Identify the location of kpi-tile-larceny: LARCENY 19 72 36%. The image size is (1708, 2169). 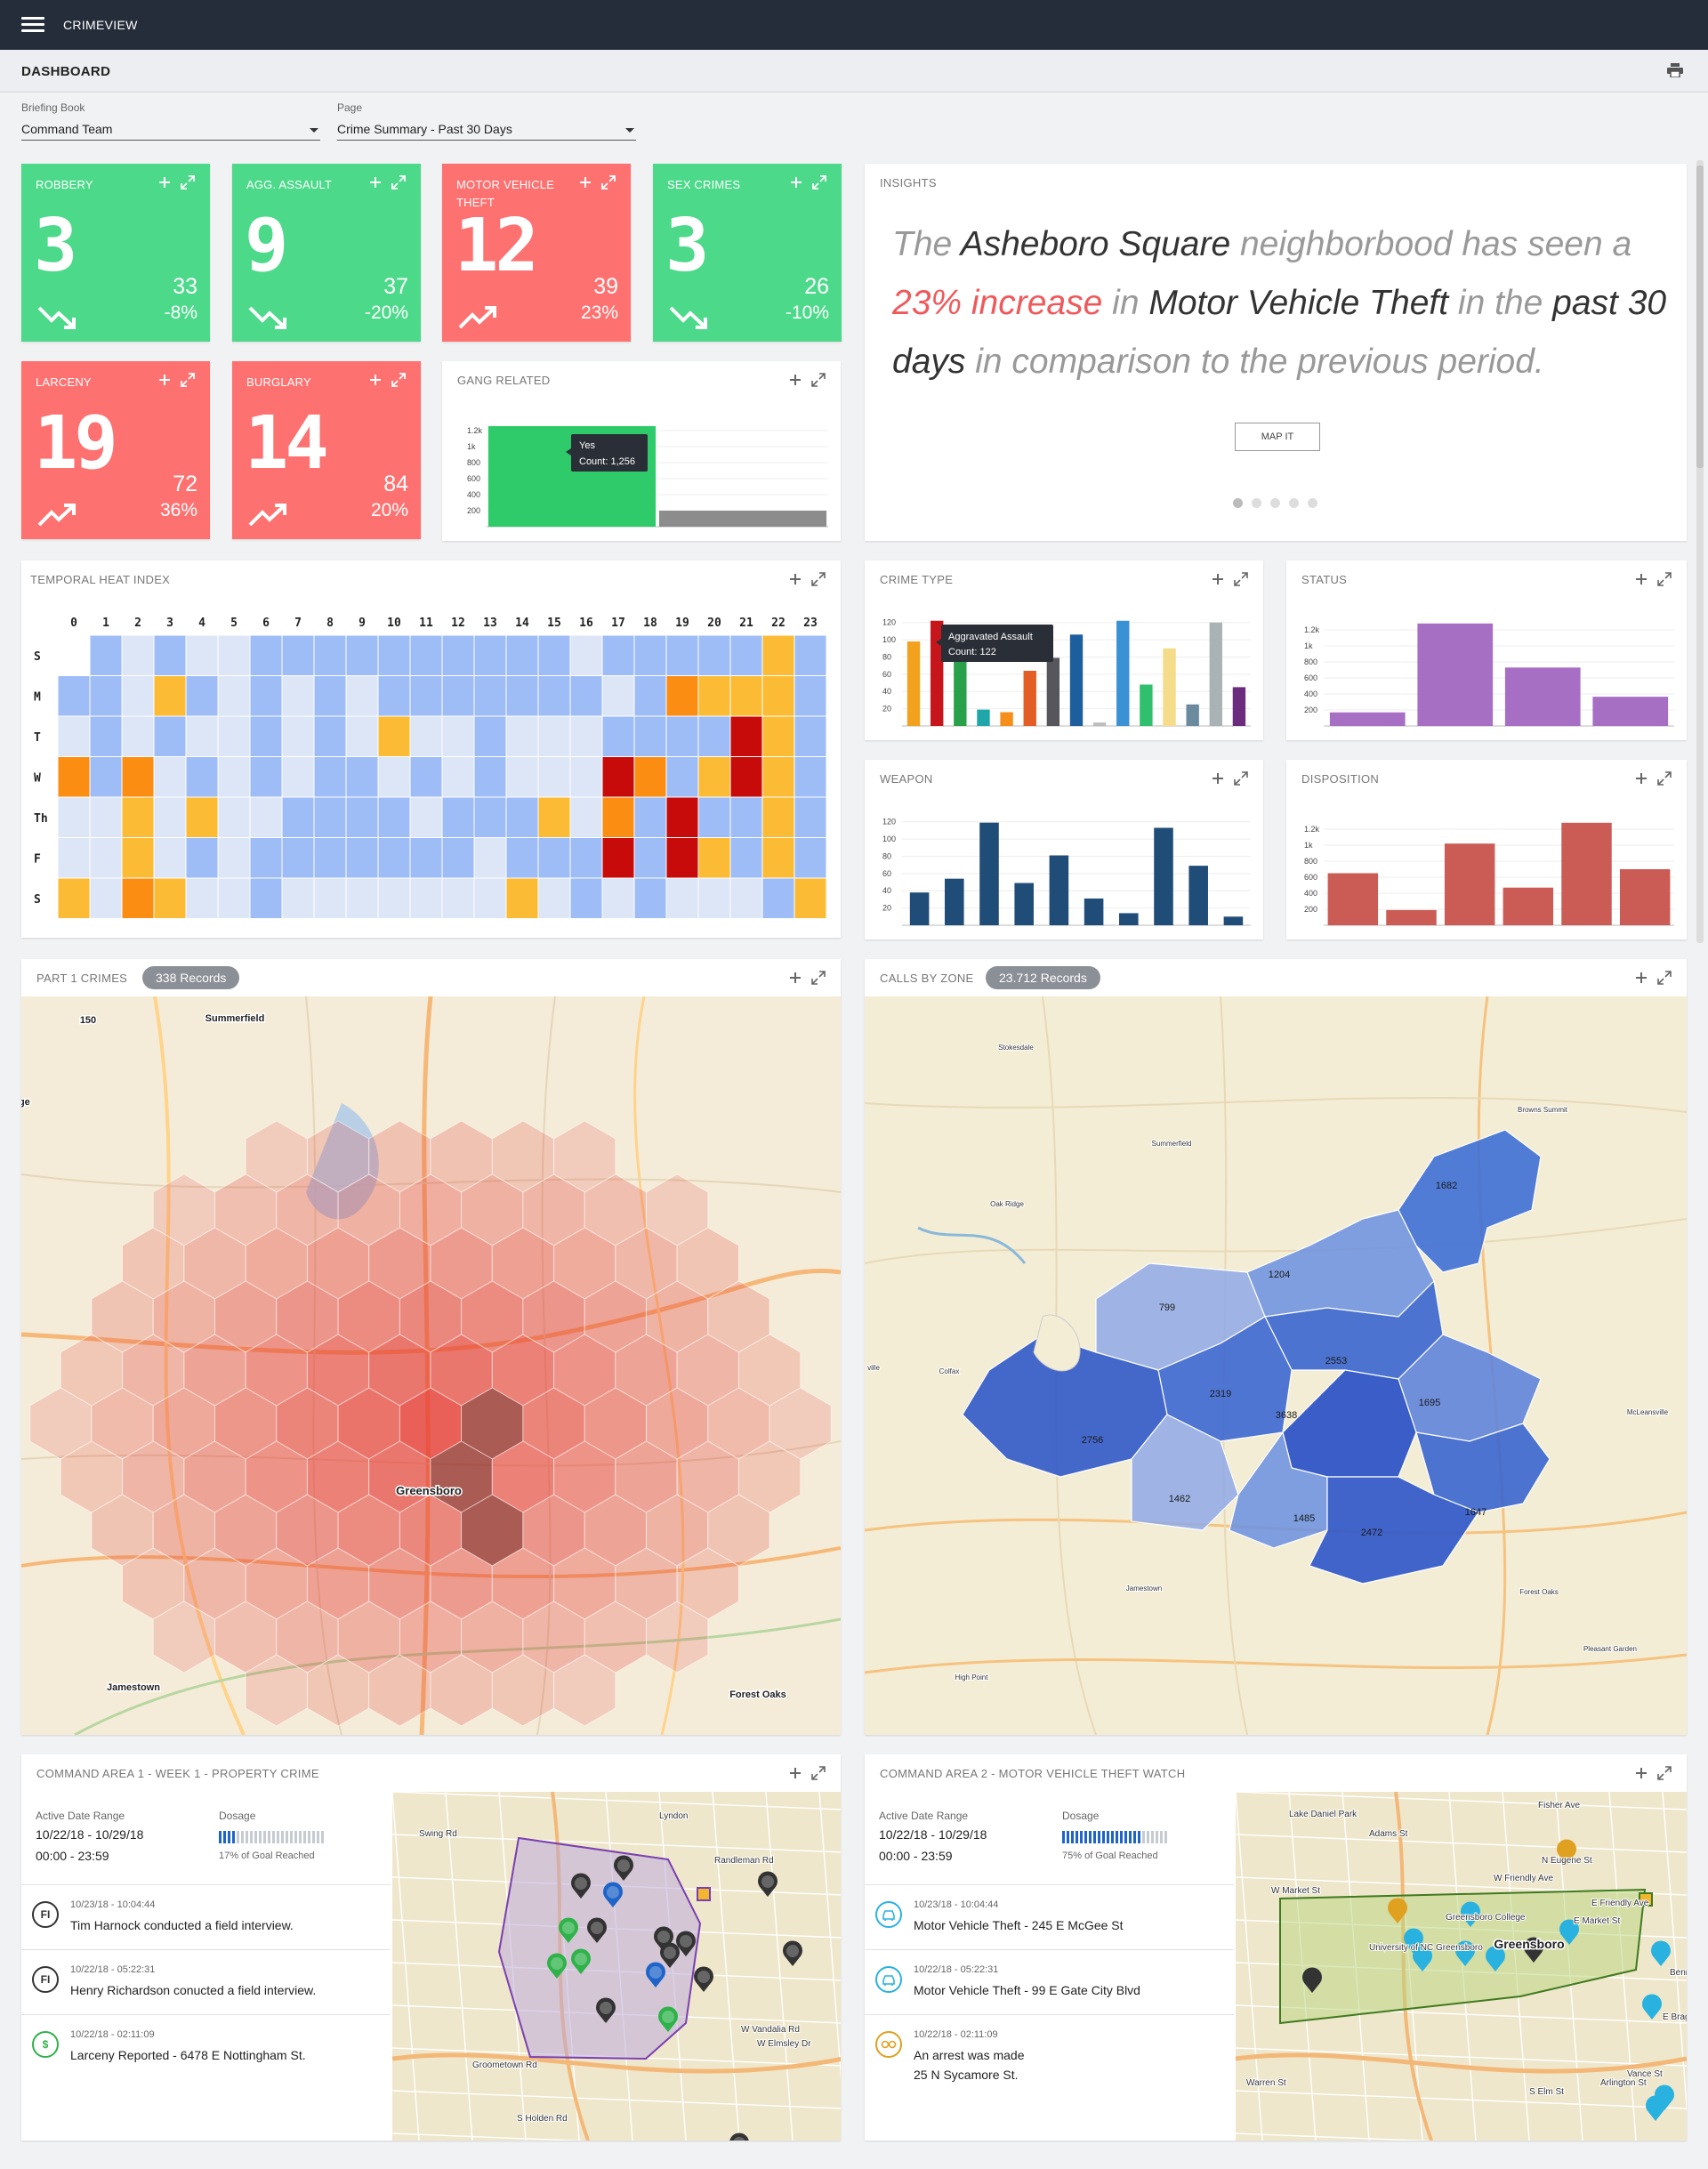
(115, 450).